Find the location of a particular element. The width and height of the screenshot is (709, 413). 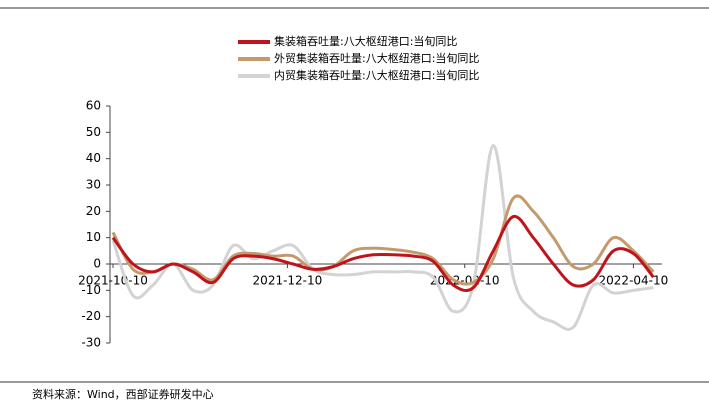

legend-label: 集装箱吞吐量:八大枢纽港口:当旬同比 is located at coordinates (365, 41).